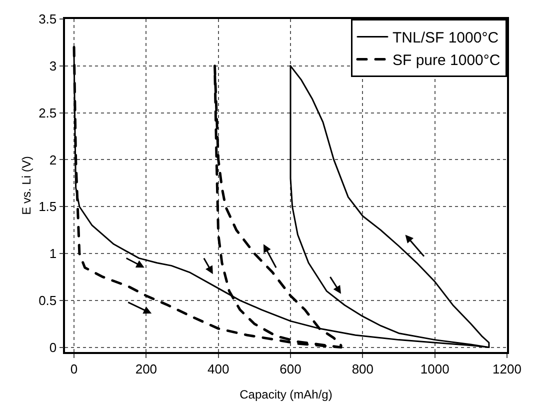  I want to click on y-tick-label: 1.5, so click(47, 206).